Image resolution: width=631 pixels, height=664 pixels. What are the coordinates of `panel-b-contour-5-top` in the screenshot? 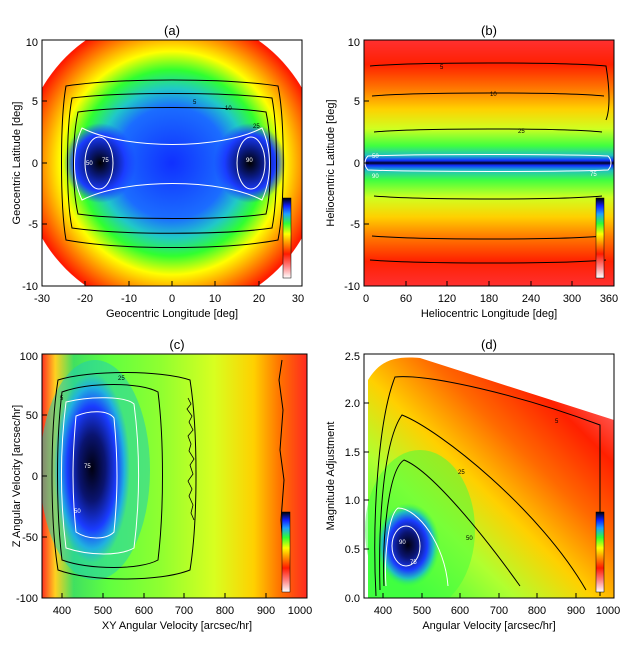 It's located at (489, 91).